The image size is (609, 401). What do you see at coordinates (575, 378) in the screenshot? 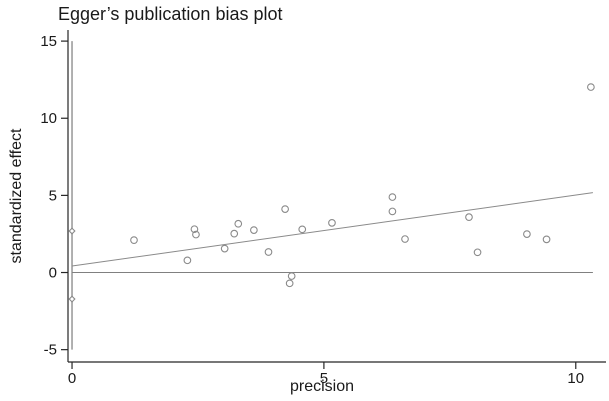
I see `x-tick-label: 10` at bounding box center [575, 378].